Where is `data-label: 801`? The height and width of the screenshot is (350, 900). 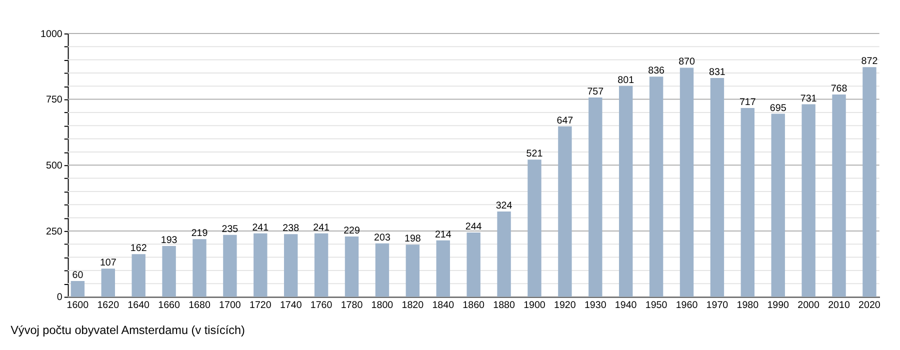 data-label: 801 is located at coordinates (626, 80).